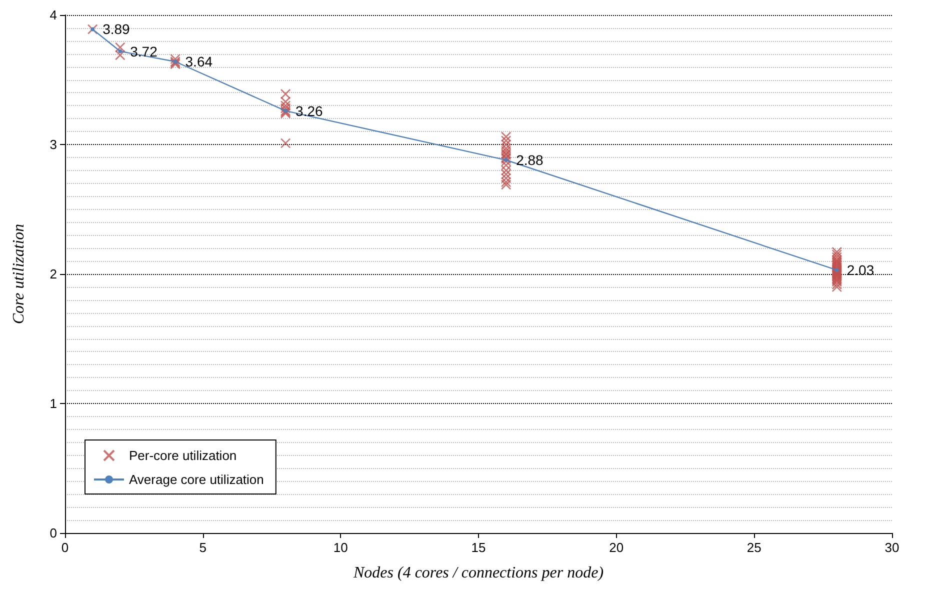  Describe the element at coordinates (892, 547) in the screenshot. I see `x-tick-label: 30` at that location.